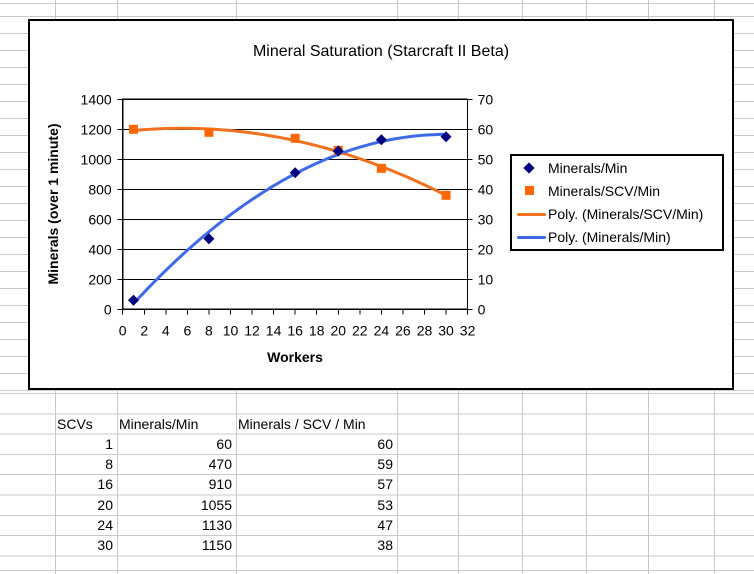 This screenshot has height=574, width=754. Describe the element at coordinates (105, 525) in the screenshot. I see `cell: 24` at that location.